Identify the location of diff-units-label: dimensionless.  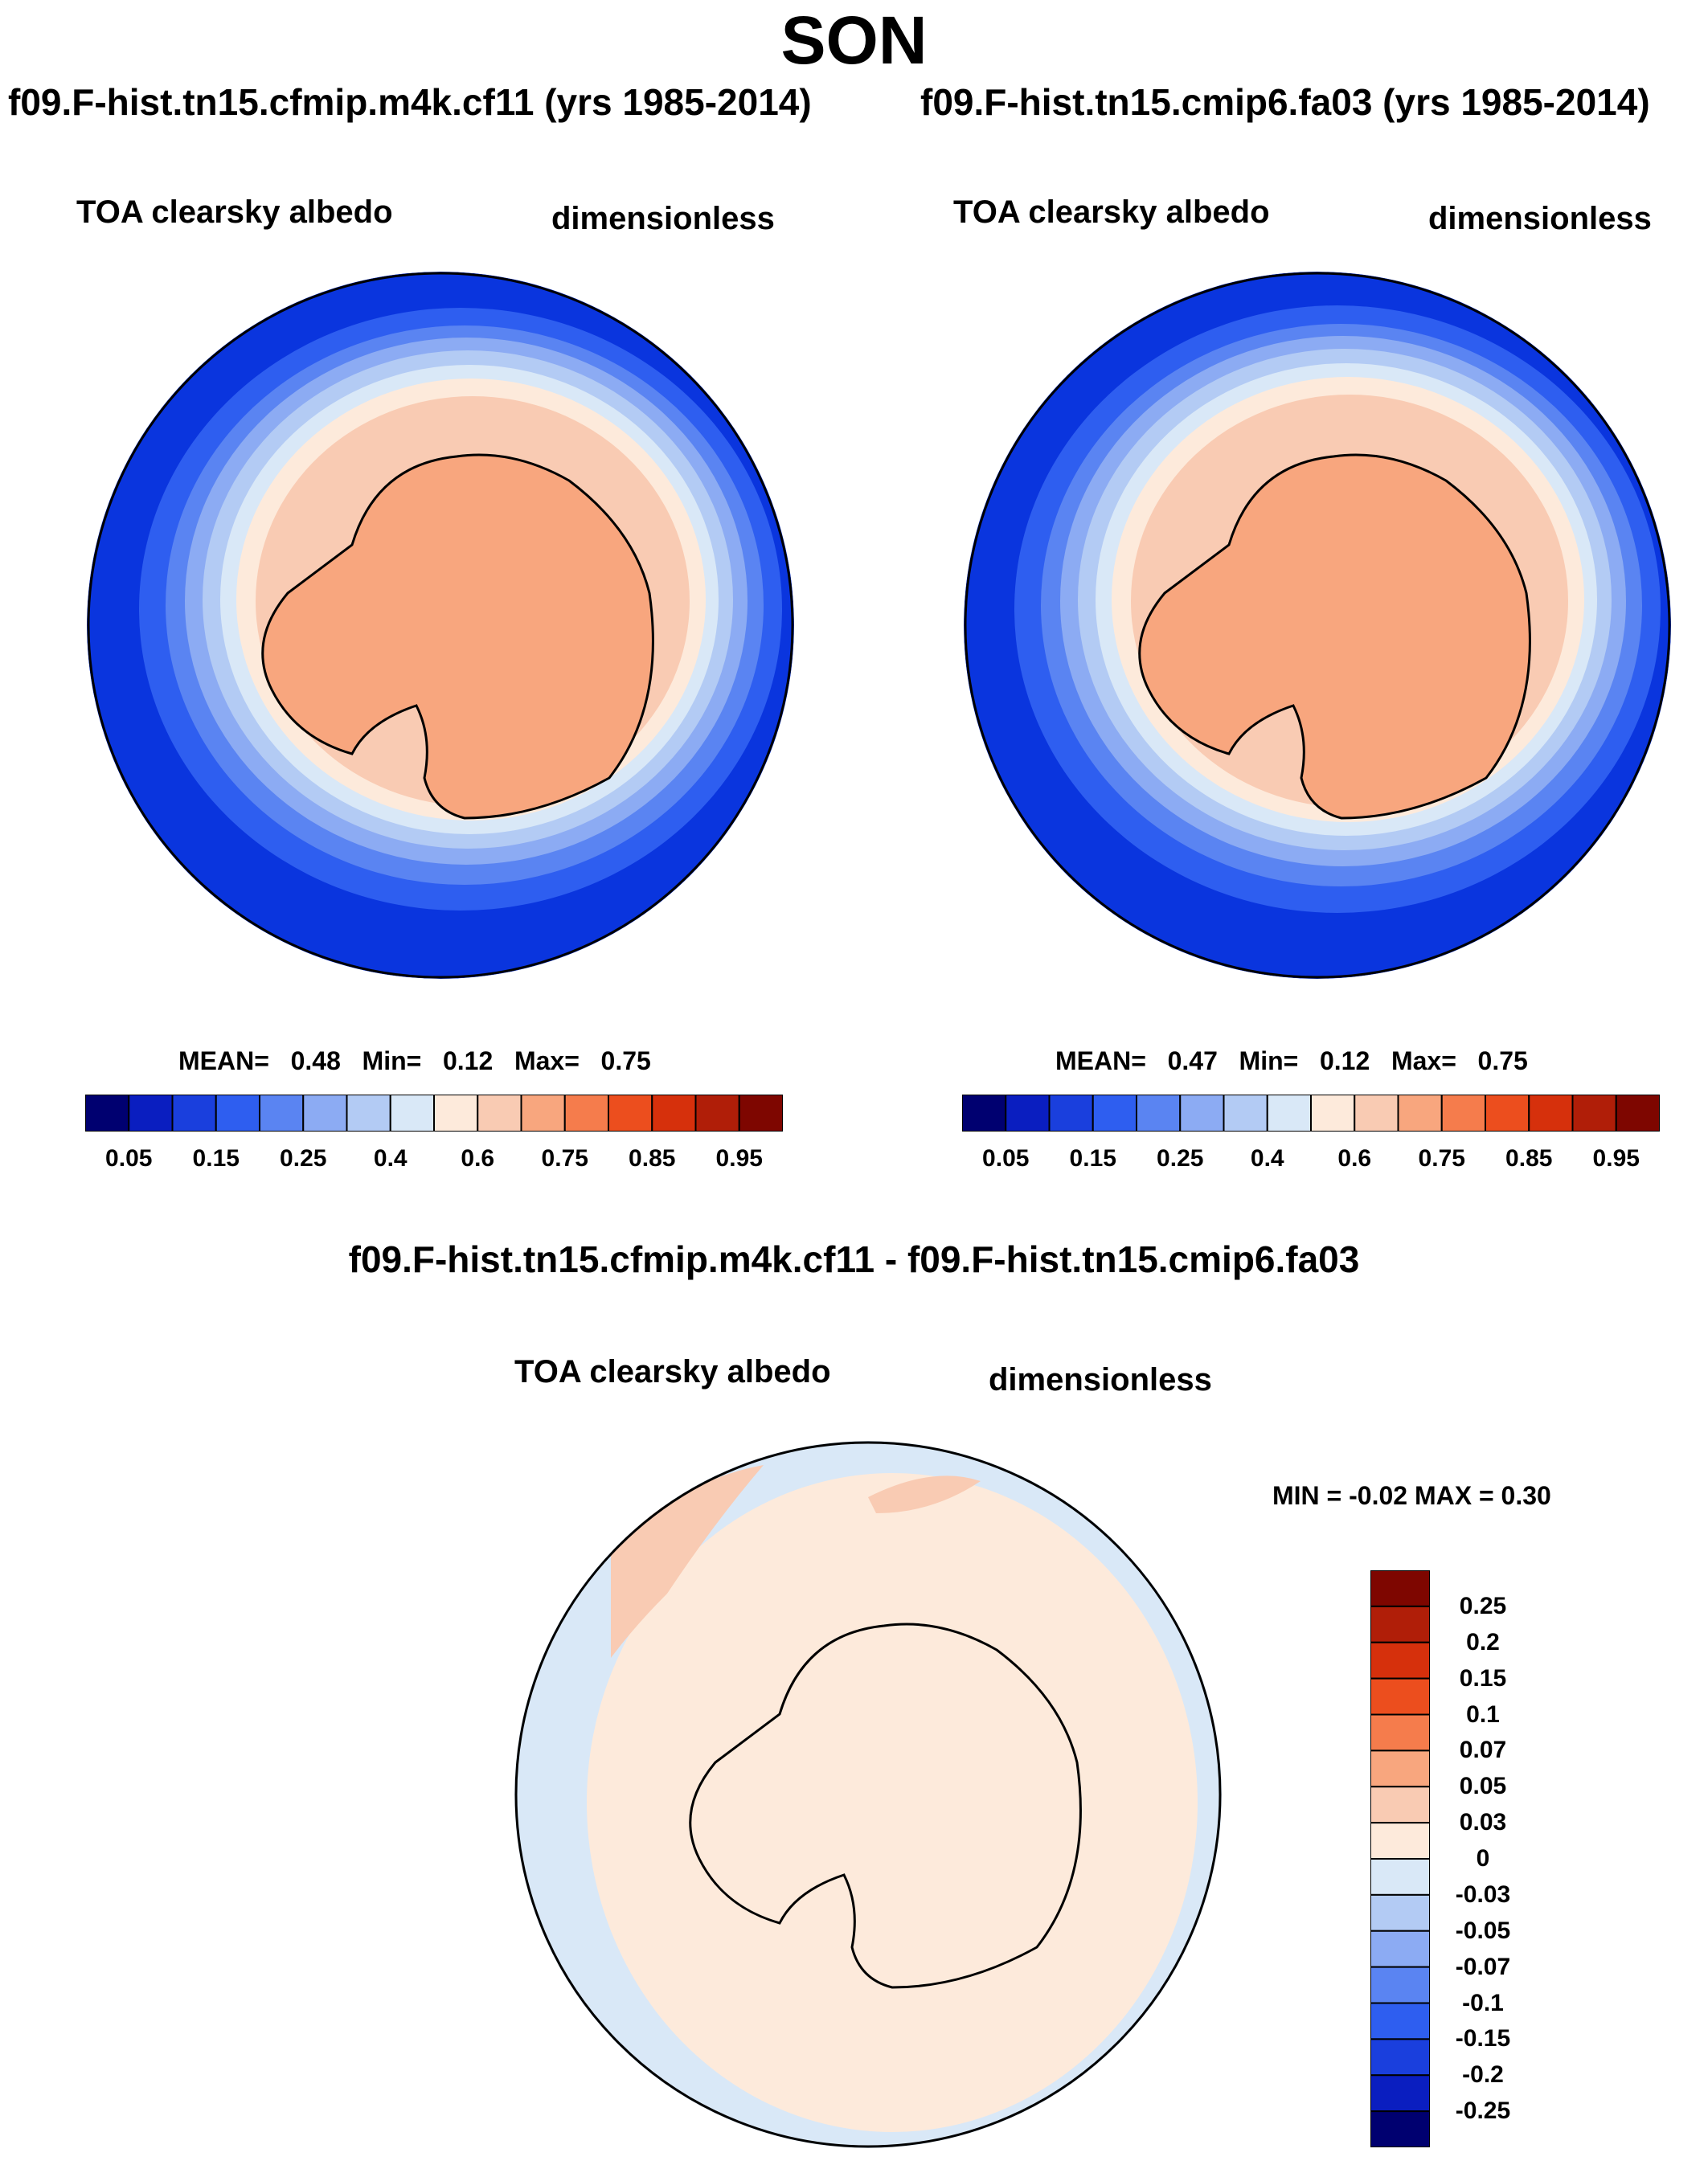
(1100, 1380).